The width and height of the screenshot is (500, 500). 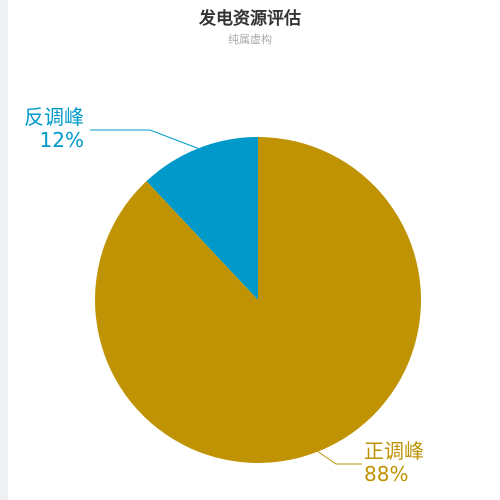 What do you see at coordinates (4, 250) in the screenshot?
I see `left-edge-strip` at bounding box center [4, 250].